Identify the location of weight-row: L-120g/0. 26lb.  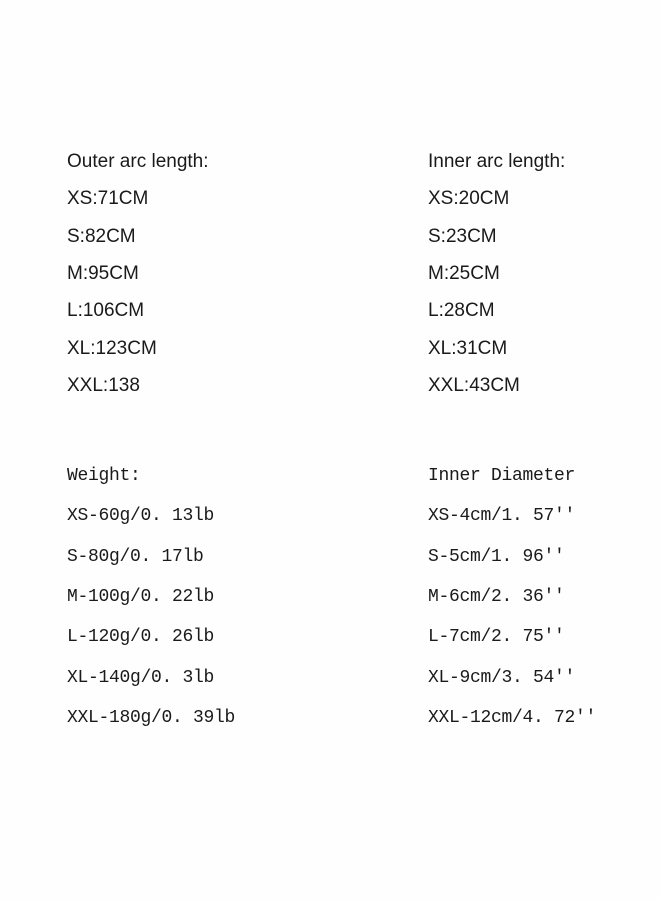
(141, 637).